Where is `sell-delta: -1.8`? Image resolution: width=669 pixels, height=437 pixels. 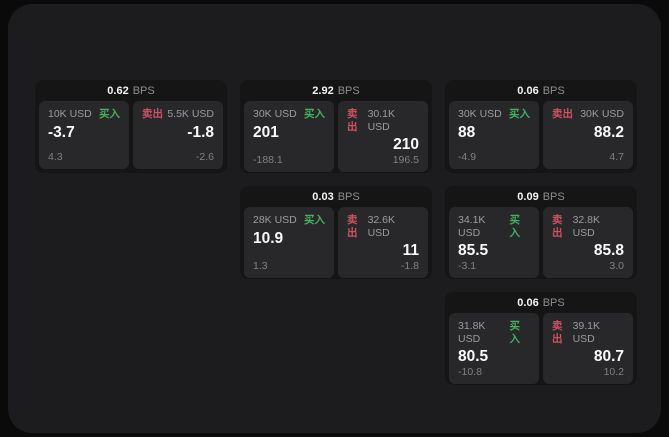 sell-delta: -1.8 is located at coordinates (409, 266).